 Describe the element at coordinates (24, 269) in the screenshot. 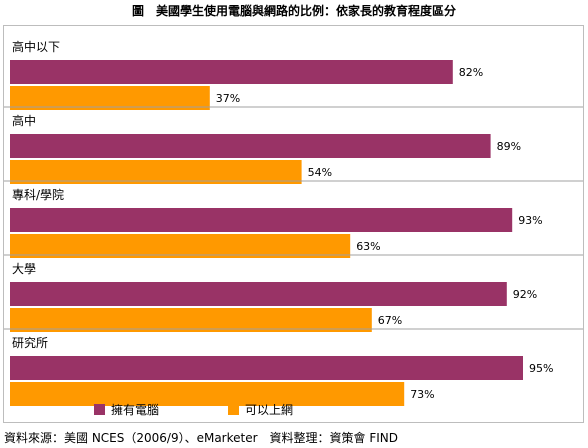

I see `category-label: 大學` at that location.